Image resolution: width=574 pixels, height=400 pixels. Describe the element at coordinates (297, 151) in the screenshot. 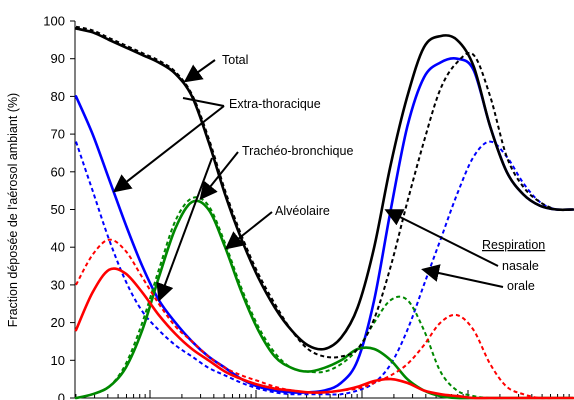

I see `annotation-tracheo-bronchique: Trachéo-bronchique` at that location.